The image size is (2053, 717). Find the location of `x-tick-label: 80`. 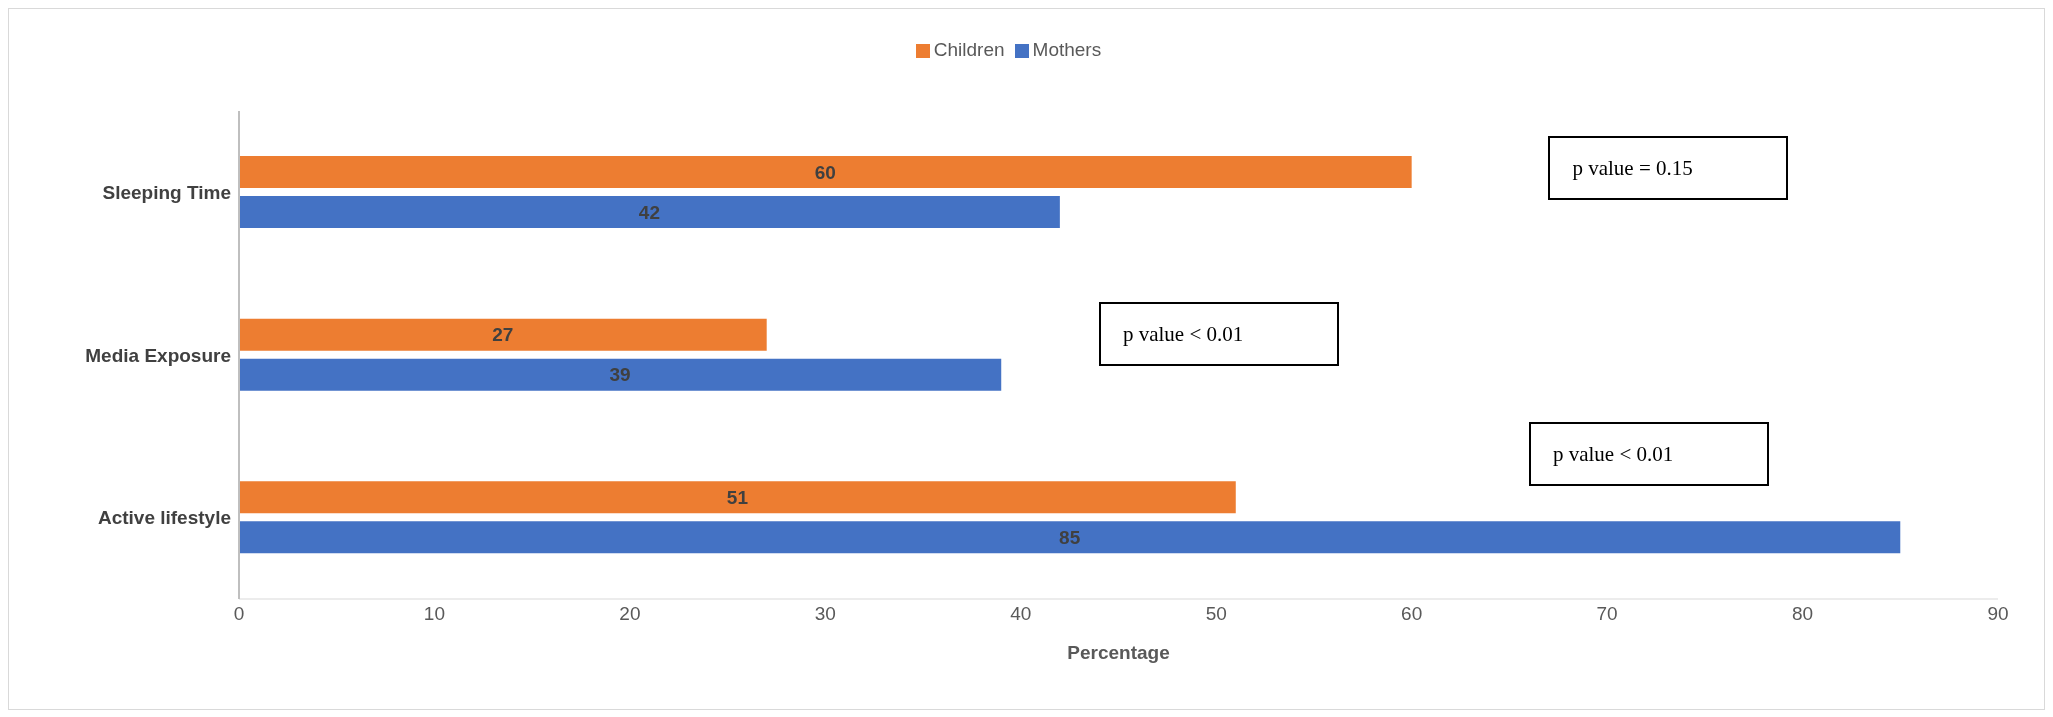

x-tick-label: 80 is located at coordinates (1802, 614).